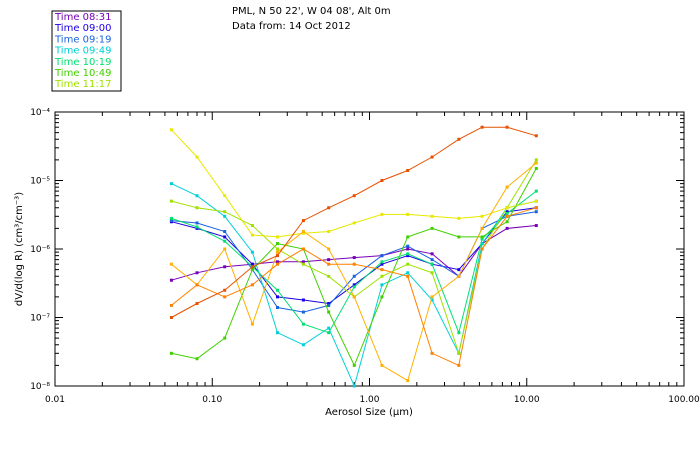 This screenshot has width=700, height=450. What do you see at coordinates (212, 400) in the screenshot?
I see `x-tick-label: 0.10` at bounding box center [212, 400].